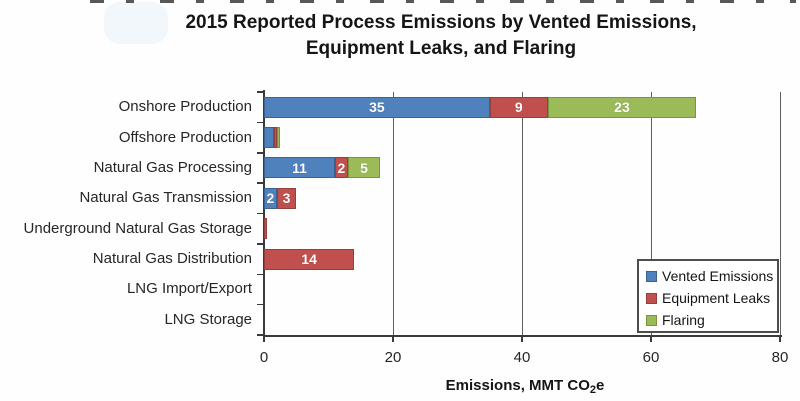 This screenshot has width=800, height=401. What do you see at coordinates (137, 228) in the screenshot?
I see `category-label: Underground Natural Gas Storage` at bounding box center [137, 228].